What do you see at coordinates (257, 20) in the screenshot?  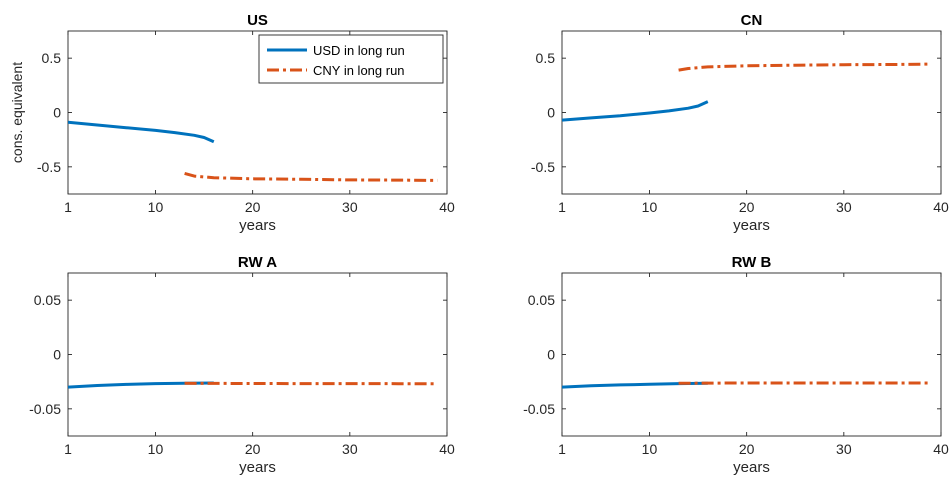 I see `subplot-title: US` at bounding box center [257, 20].